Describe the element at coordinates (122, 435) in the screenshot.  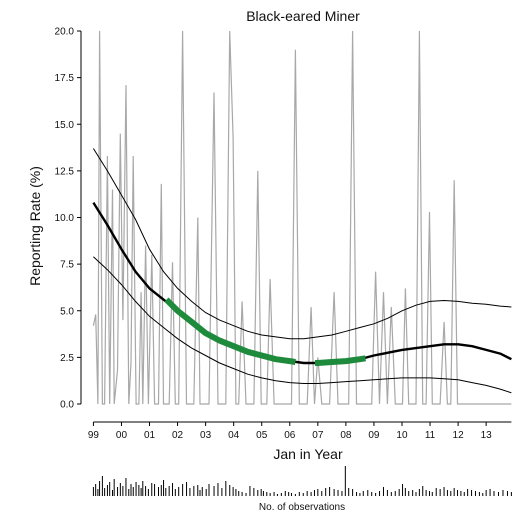
I see `x-tick-label: 00` at that location.